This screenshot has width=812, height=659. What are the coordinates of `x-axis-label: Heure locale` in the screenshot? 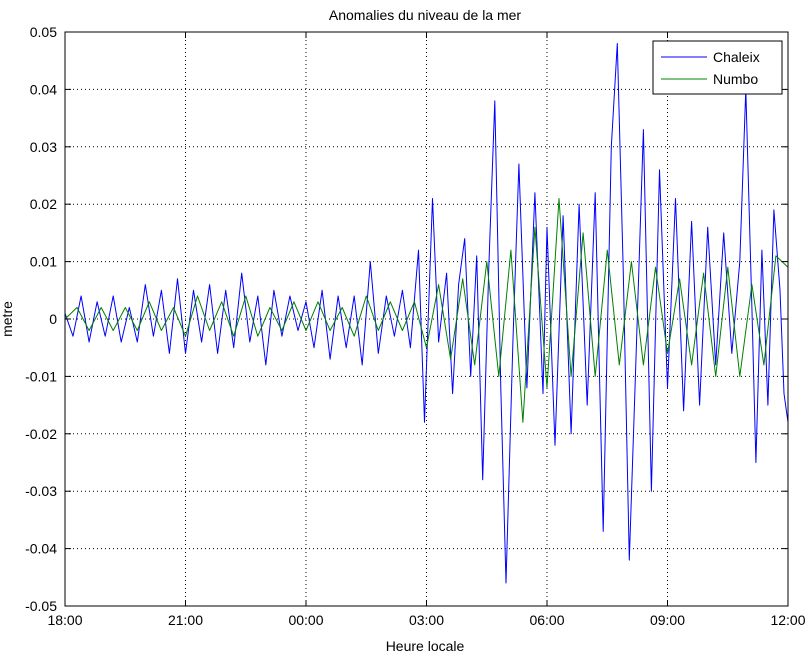 It's located at (425, 646).